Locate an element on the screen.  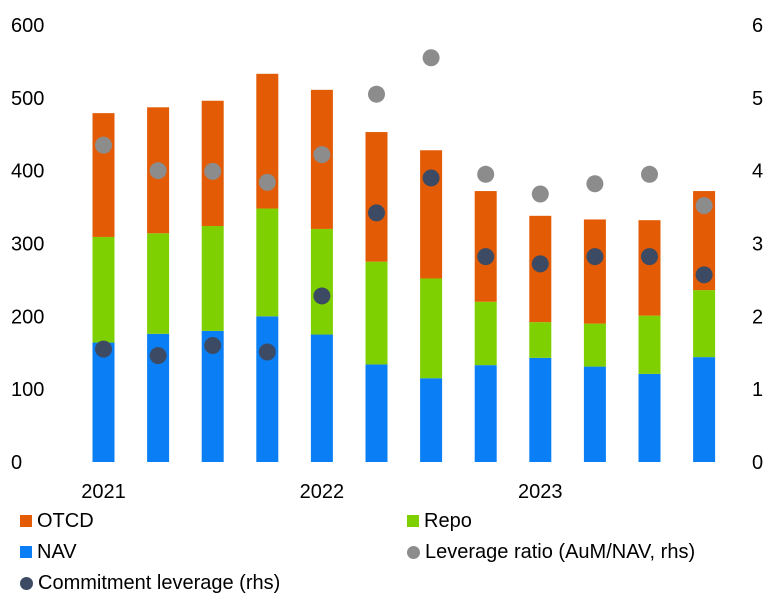
legend-item-commitment-leverage-rhs: Commitment leverage (rhs) is located at coordinates (150, 583).